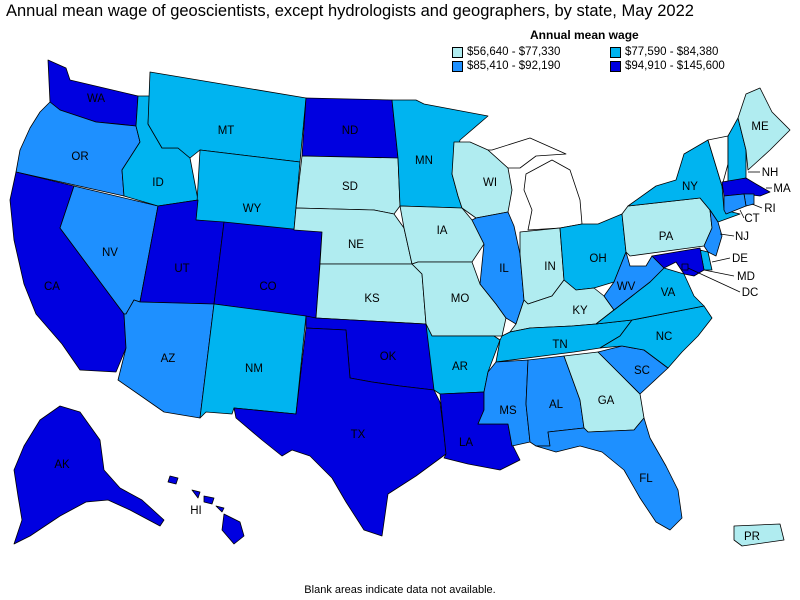 The width and height of the screenshot is (800, 600). What do you see at coordinates (504, 269) in the screenshot?
I see `state-label-il: IL` at bounding box center [504, 269].